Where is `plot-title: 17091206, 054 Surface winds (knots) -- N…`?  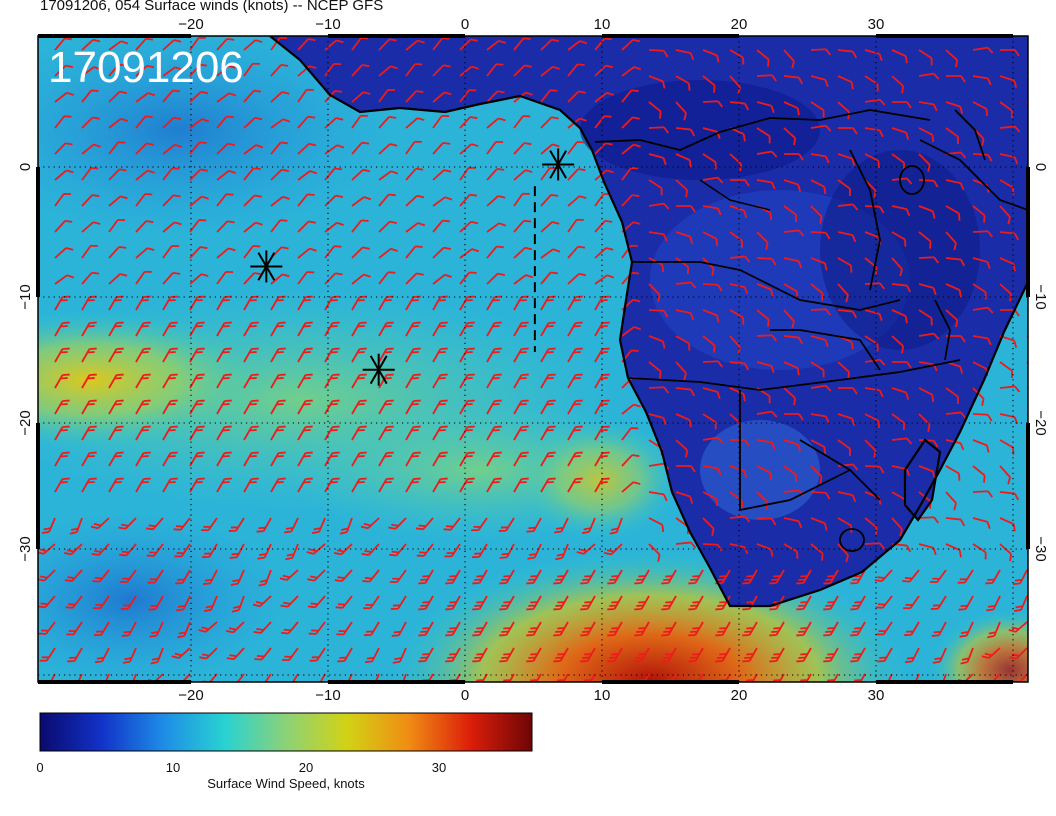 plot-title: 17091206, 054 Surface winds (knots) -- N… is located at coordinates (212, 7).